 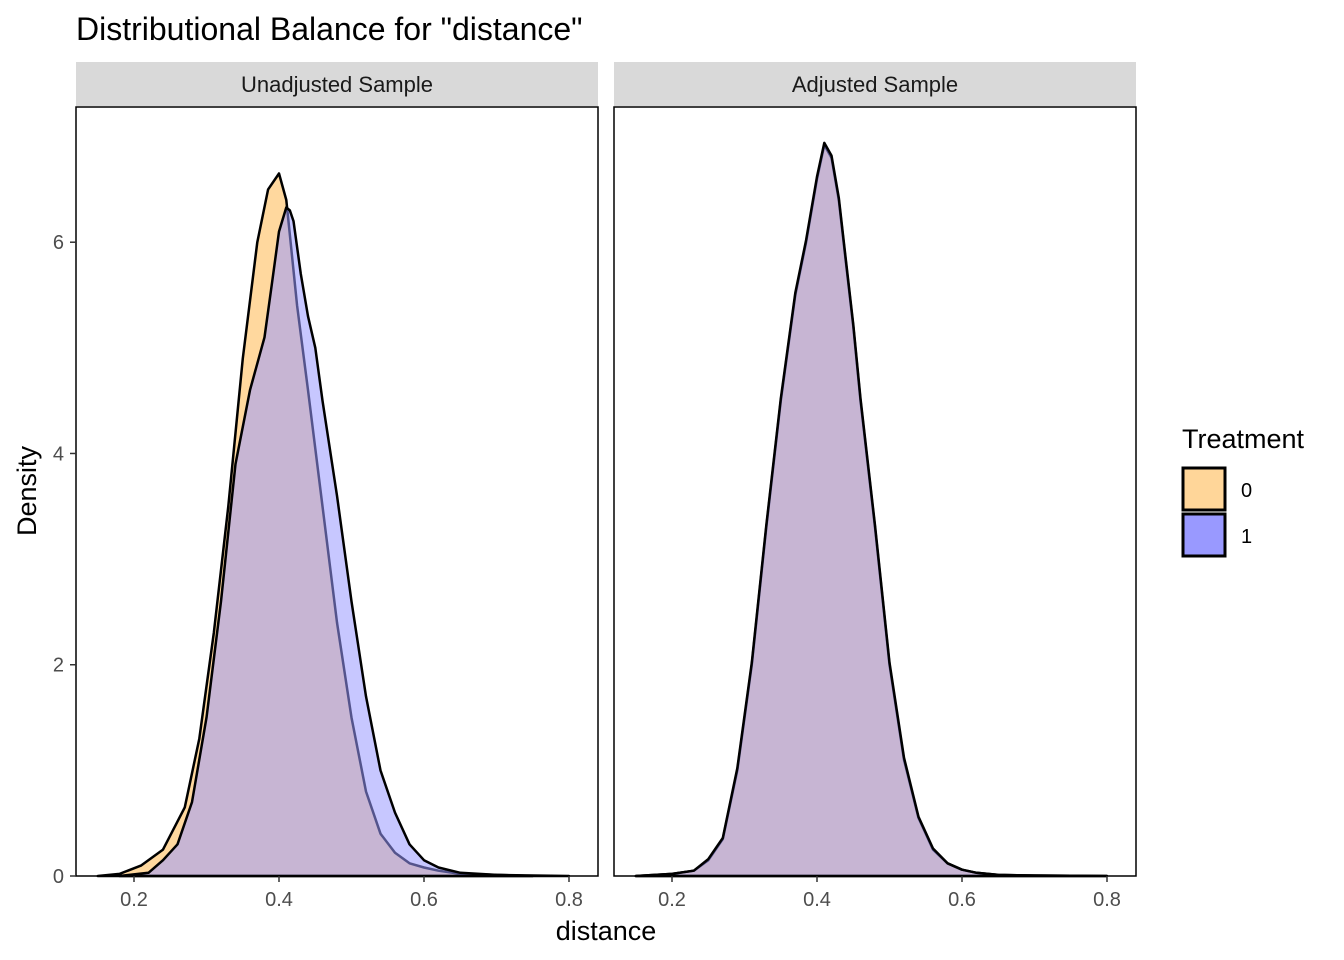 I want to click on legend: Treatment 0 1, so click(x=1243, y=491).